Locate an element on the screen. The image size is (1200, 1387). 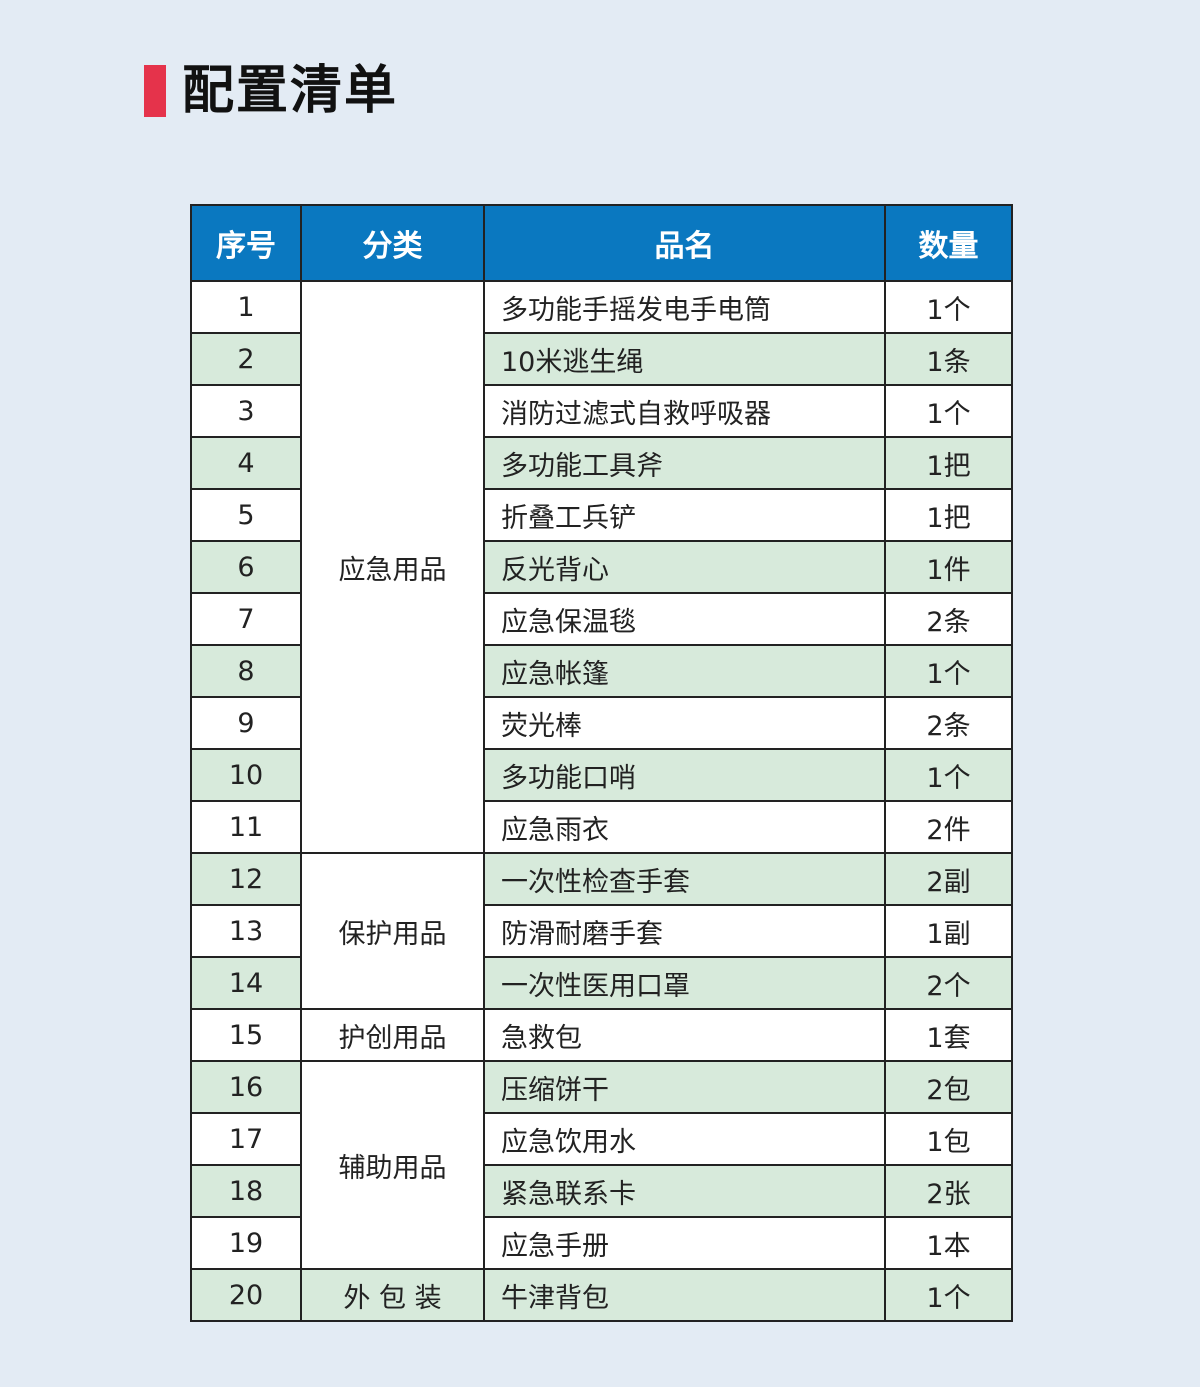
table-row: 7 应急保温毯 2条 is located at coordinates (601, 619).